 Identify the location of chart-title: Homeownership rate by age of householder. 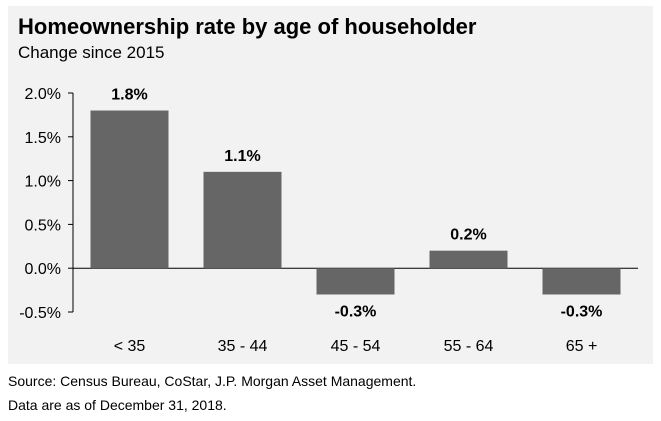
(247, 26).